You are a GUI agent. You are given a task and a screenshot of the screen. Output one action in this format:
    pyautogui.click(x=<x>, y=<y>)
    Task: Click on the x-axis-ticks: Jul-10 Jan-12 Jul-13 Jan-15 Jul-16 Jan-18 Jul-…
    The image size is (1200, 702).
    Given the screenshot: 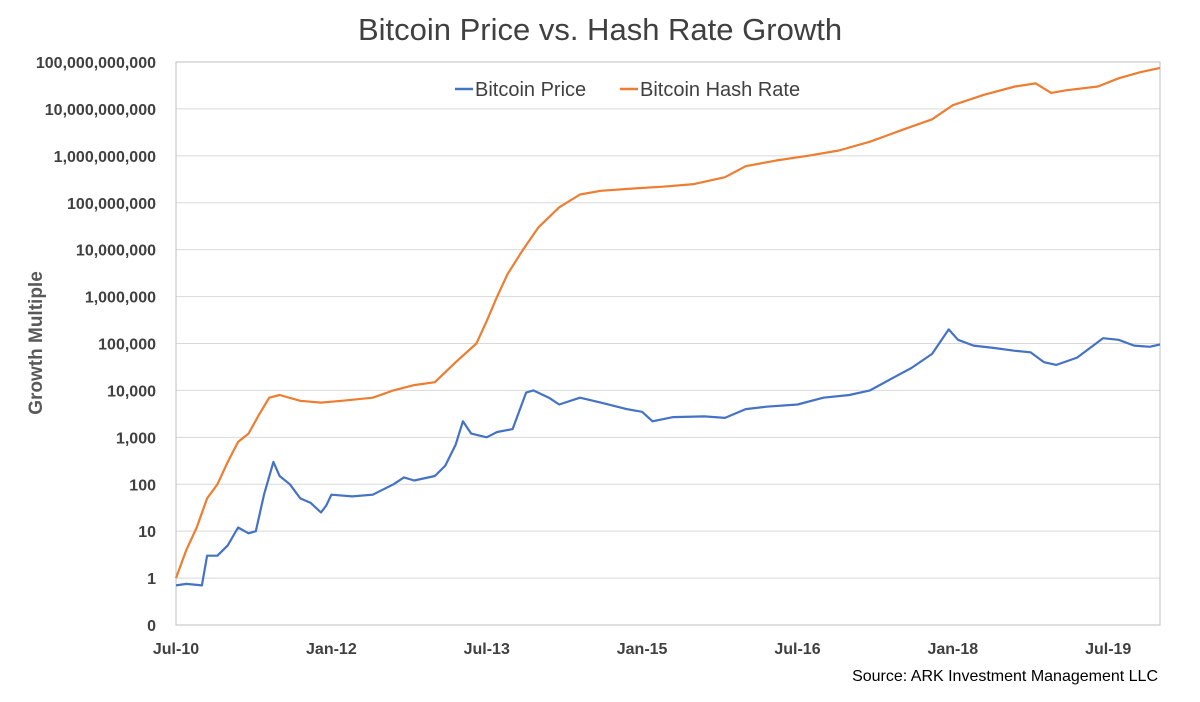 What is the action you would take?
    pyautogui.click(x=642, y=649)
    